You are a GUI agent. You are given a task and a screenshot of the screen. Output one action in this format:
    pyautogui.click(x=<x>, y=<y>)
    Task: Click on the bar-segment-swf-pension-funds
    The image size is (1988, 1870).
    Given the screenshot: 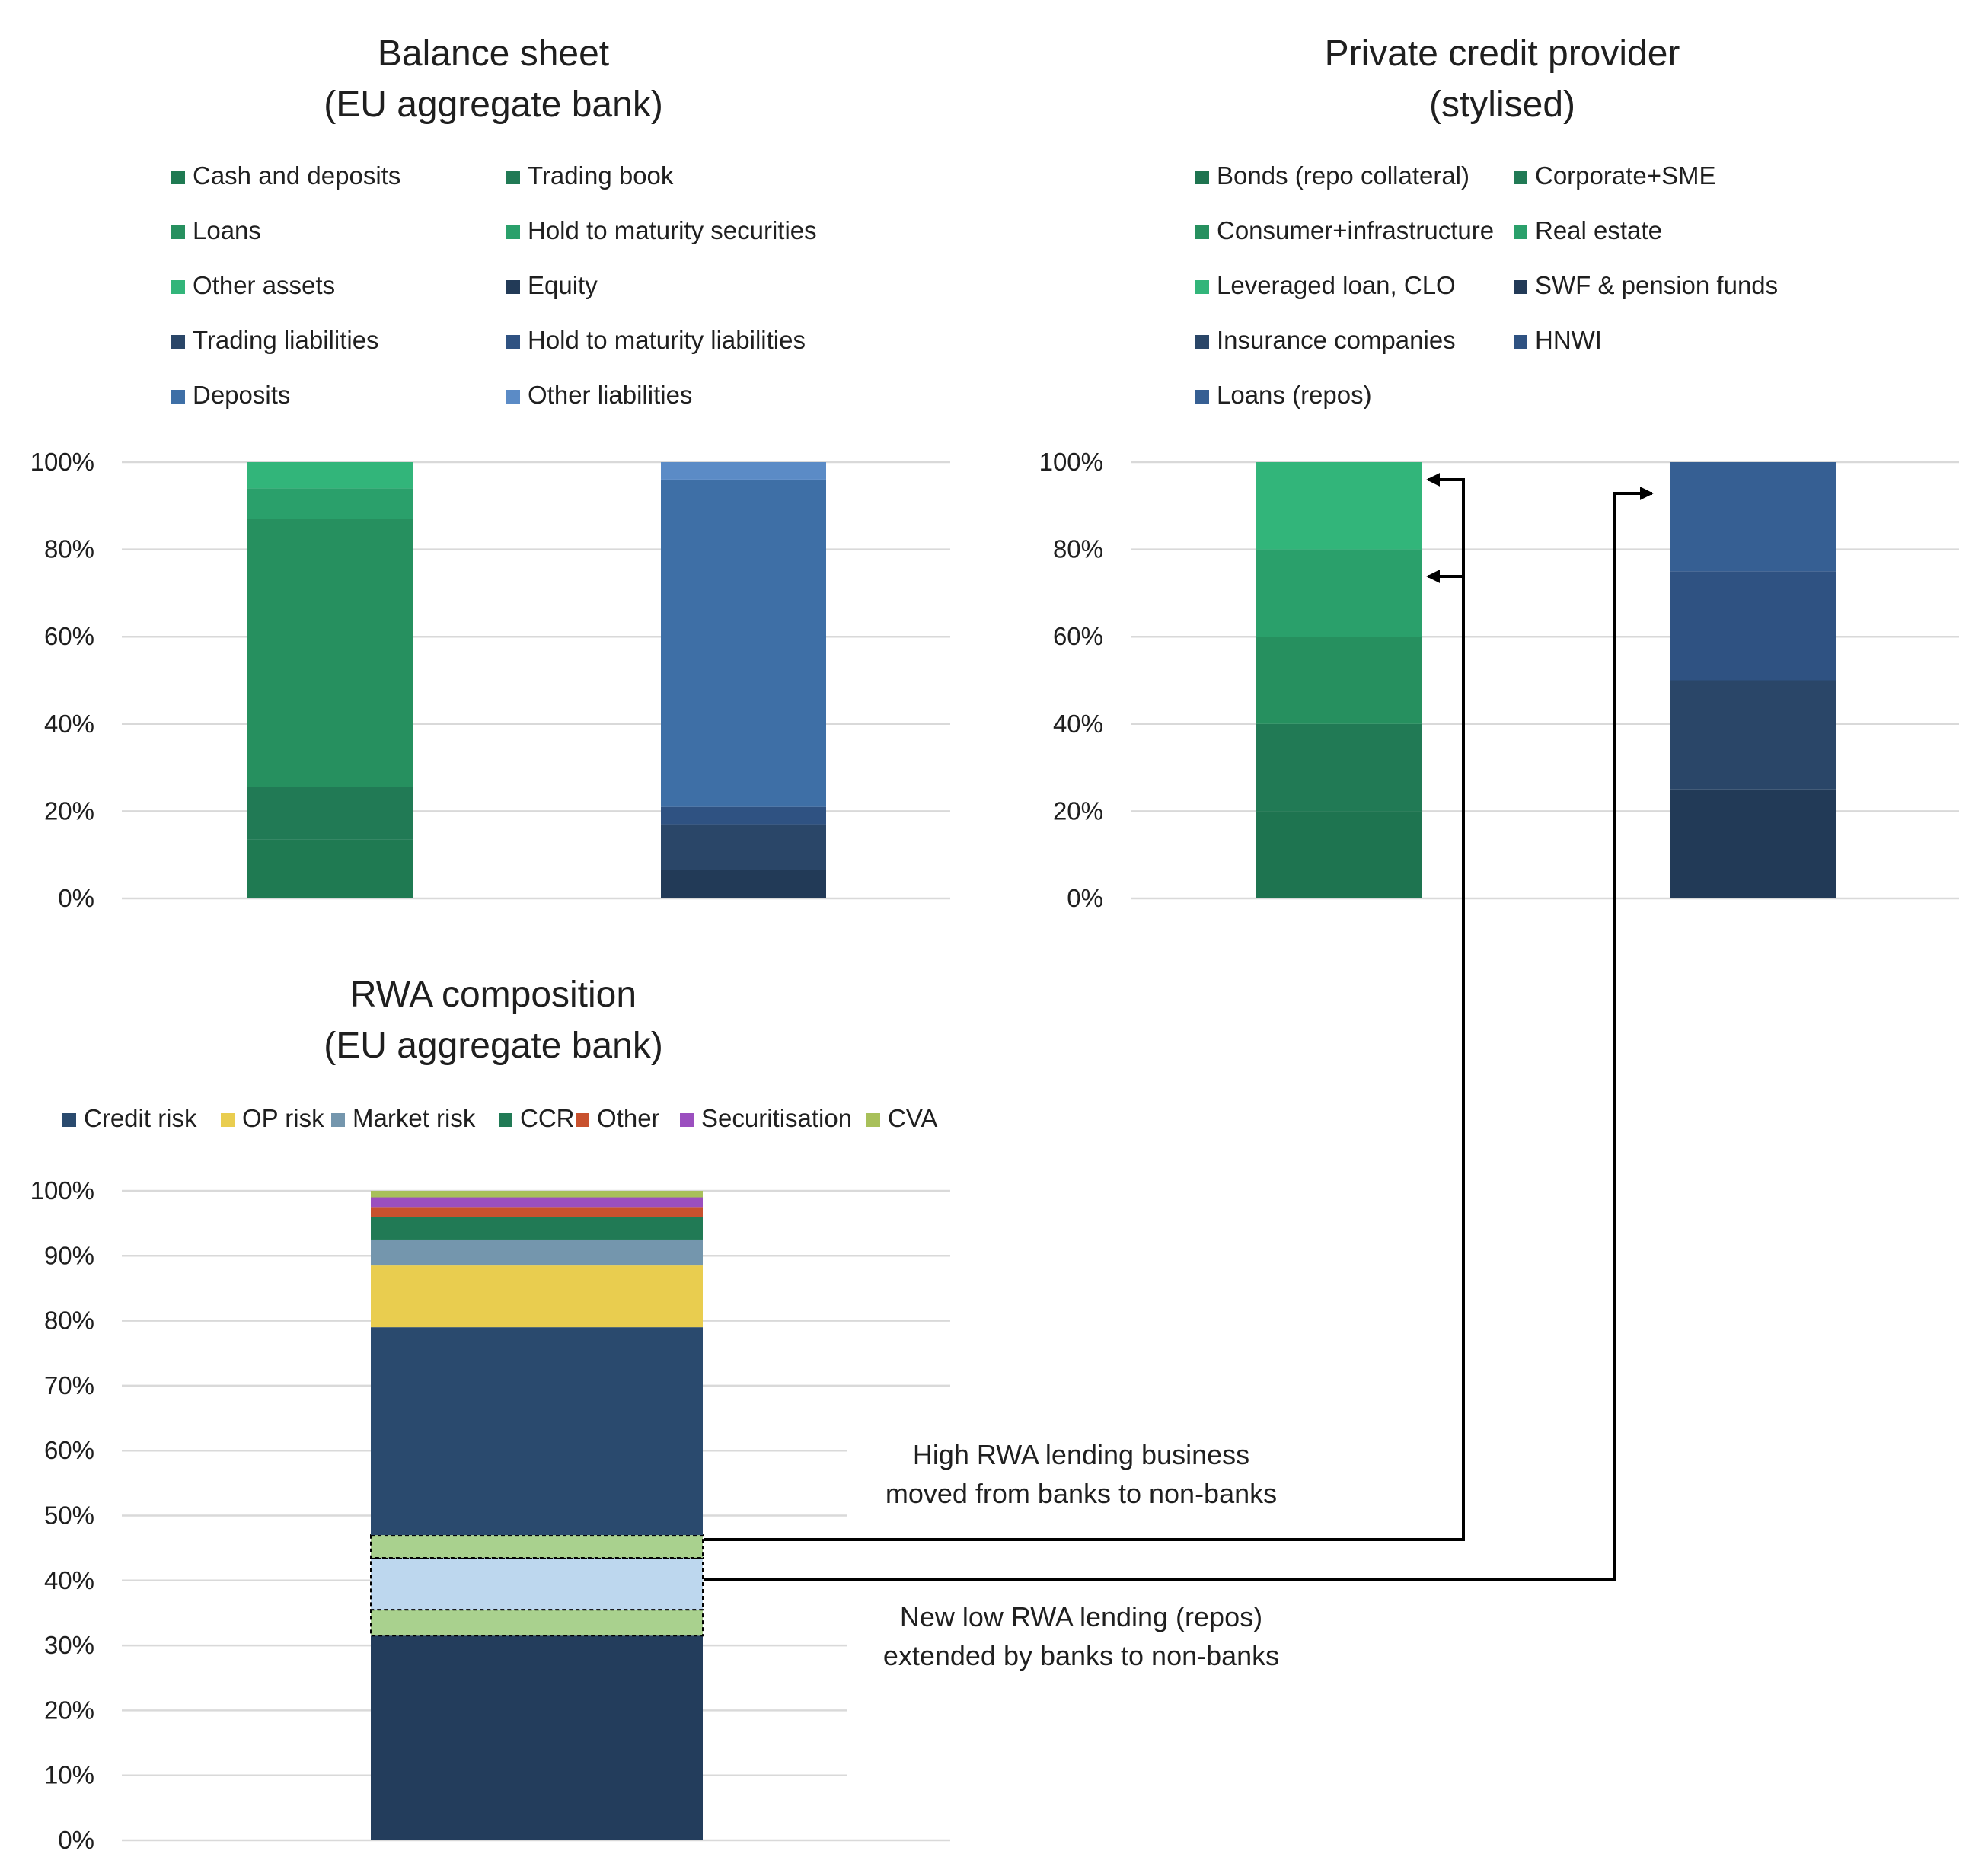 What is the action you would take?
    pyautogui.click(x=1753, y=844)
    